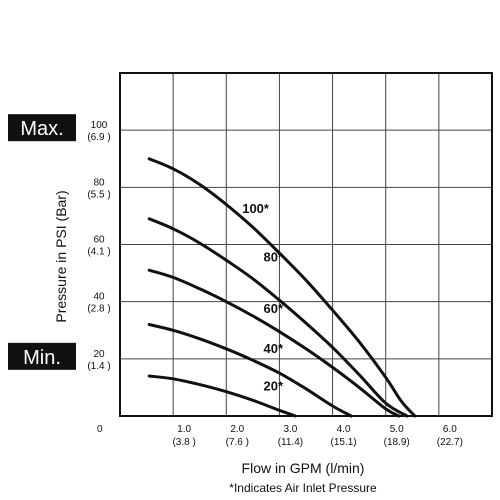 This screenshot has width=500, height=500. Describe the element at coordinates (99, 125) in the screenshot. I see `y-tick-label: 100` at that location.